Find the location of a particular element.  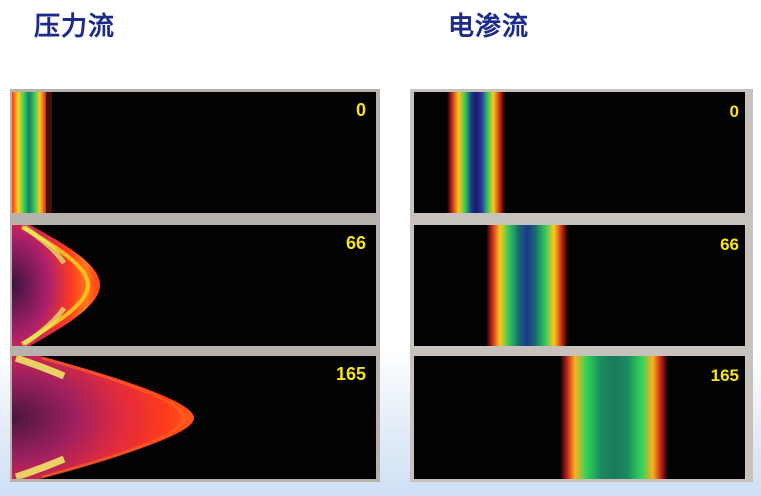

pressure-band-t0 is located at coordinates (32, 152).